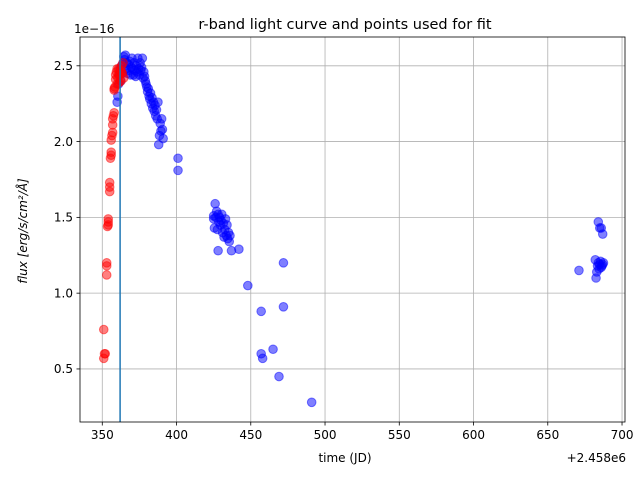 The image size is (640, 480). Describe the element at coordinates (102, 435) in the screenshot. I see `x-tick-label: 350` at that location.